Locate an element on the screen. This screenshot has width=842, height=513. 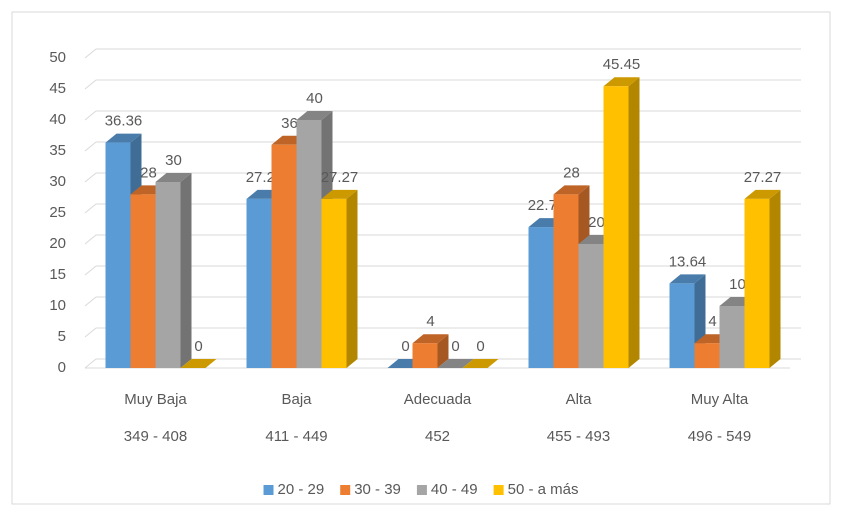
x-tick-label: Alta is located at coordinates (579, 399).